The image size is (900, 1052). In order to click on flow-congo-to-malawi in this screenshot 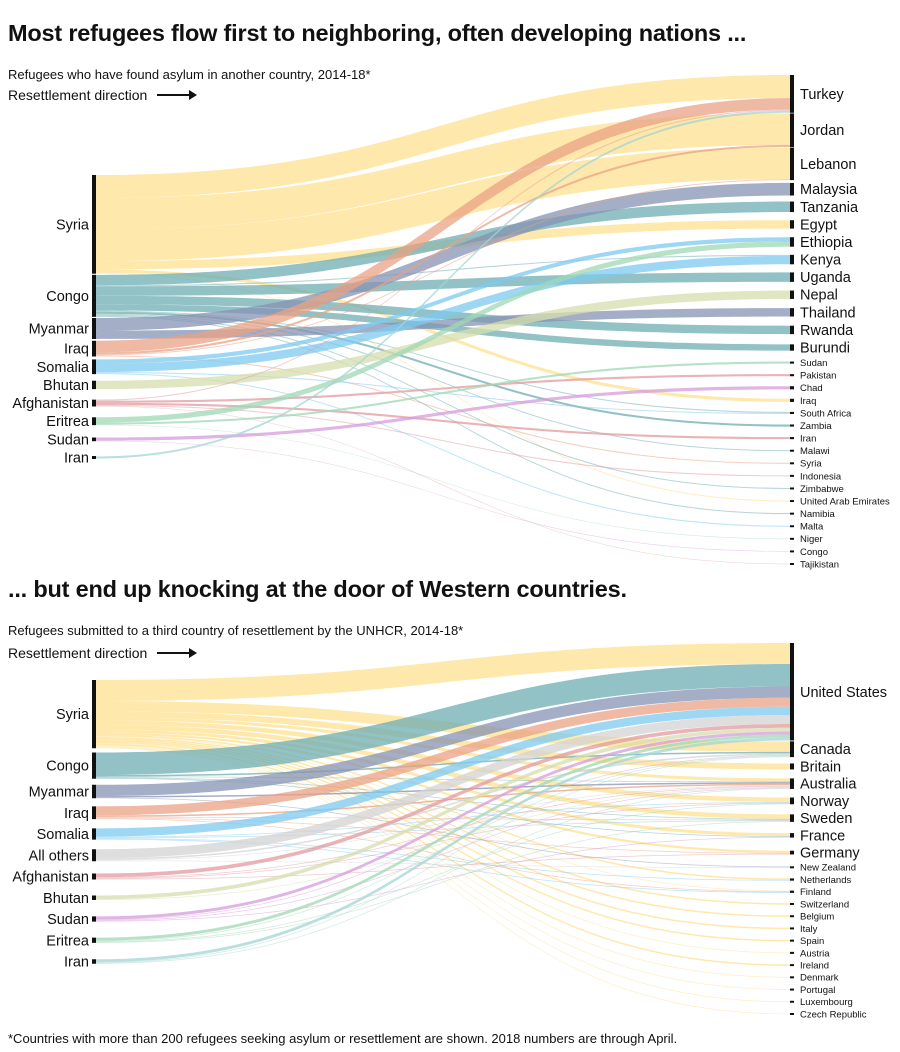, I will do `click(443, 382)`.